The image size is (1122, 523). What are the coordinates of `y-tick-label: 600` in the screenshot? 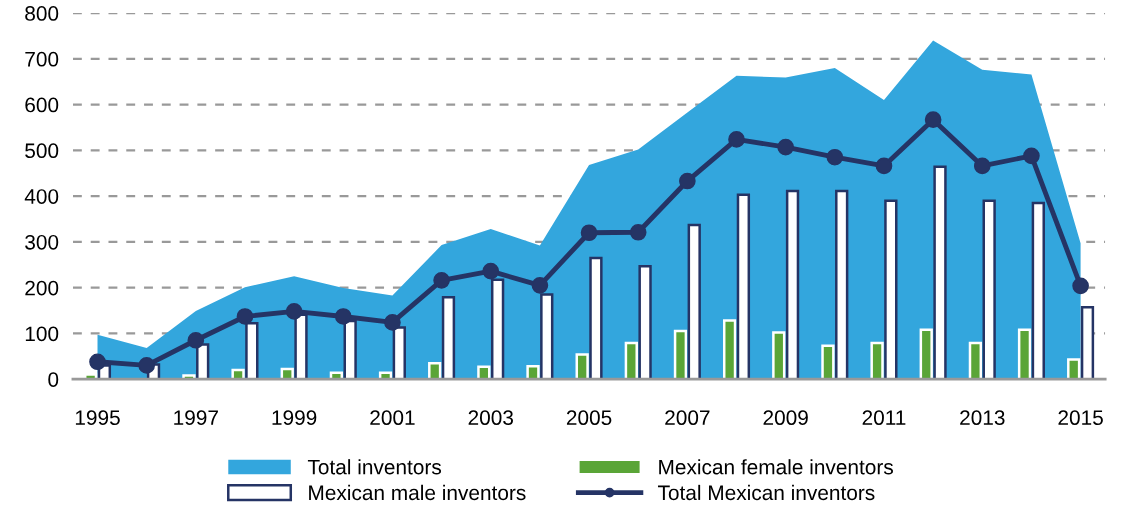 It's located at (42, 105).